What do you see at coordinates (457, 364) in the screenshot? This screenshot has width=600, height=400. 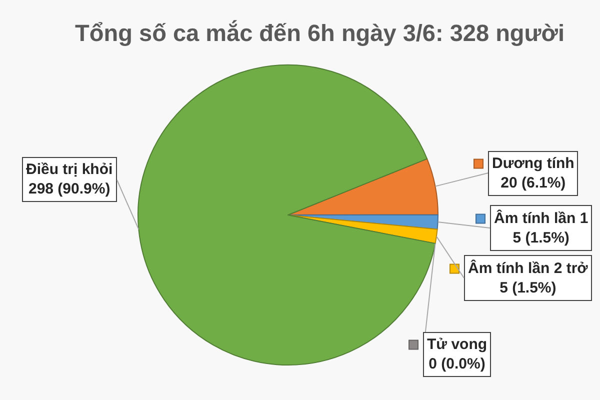 I see `text: 0 (0.0%)` at bounding box center [457, 364].